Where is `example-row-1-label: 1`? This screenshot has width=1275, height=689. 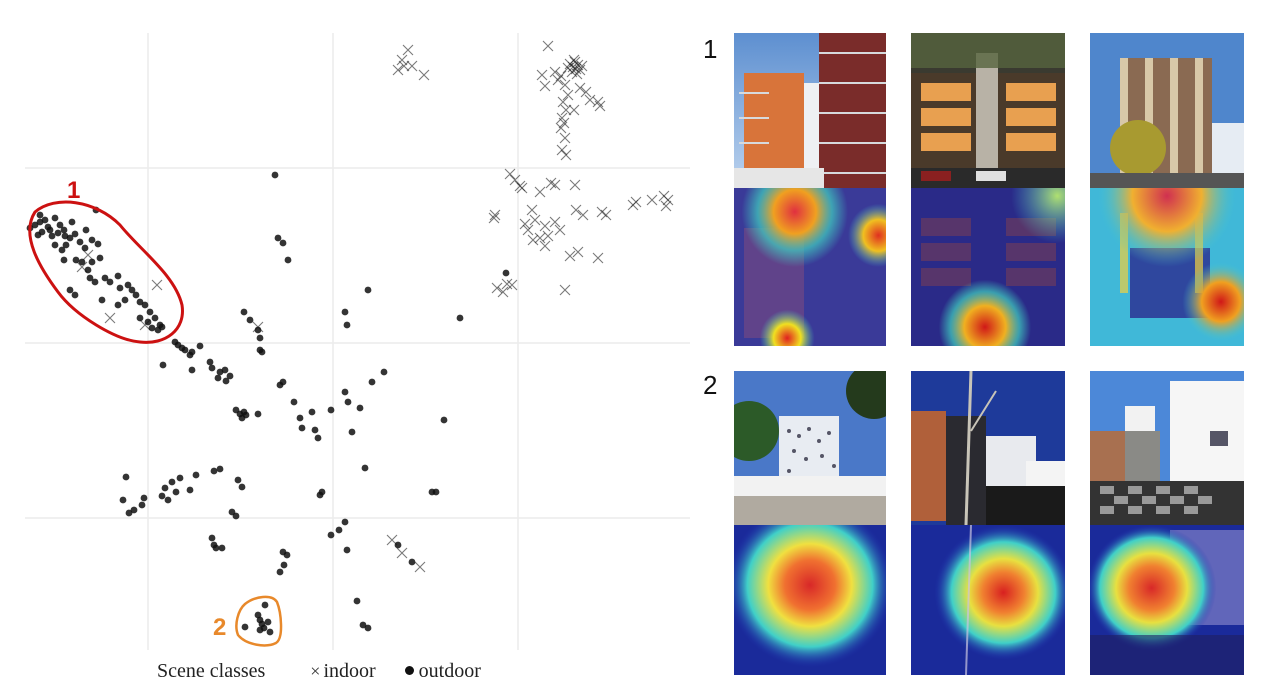 example-row-1-label: 1 is located at coordinates (710, 49).